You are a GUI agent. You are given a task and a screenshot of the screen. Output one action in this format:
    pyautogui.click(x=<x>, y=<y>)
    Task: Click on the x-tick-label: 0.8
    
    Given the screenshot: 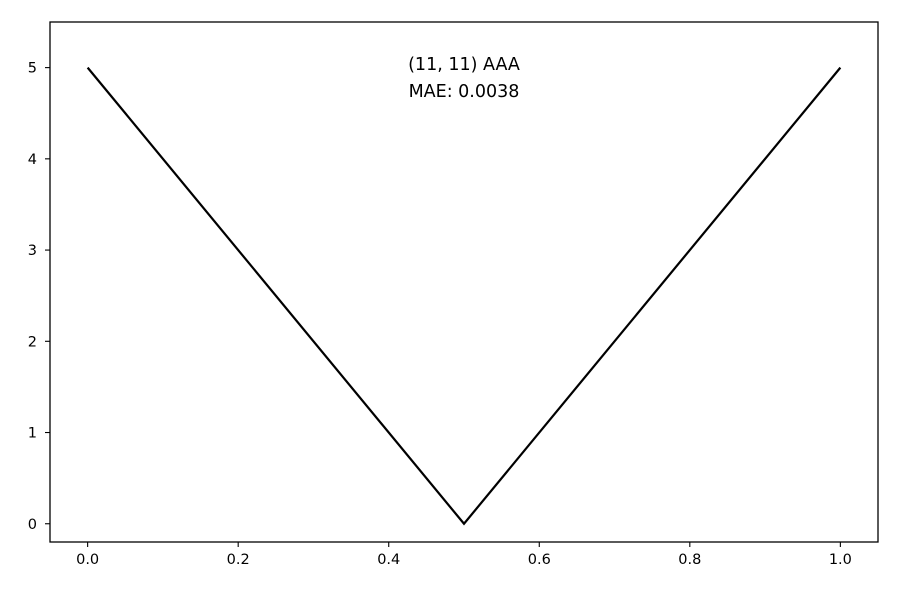 What is the action you would take?
    pyautogui.click(x=689, y=560)
    